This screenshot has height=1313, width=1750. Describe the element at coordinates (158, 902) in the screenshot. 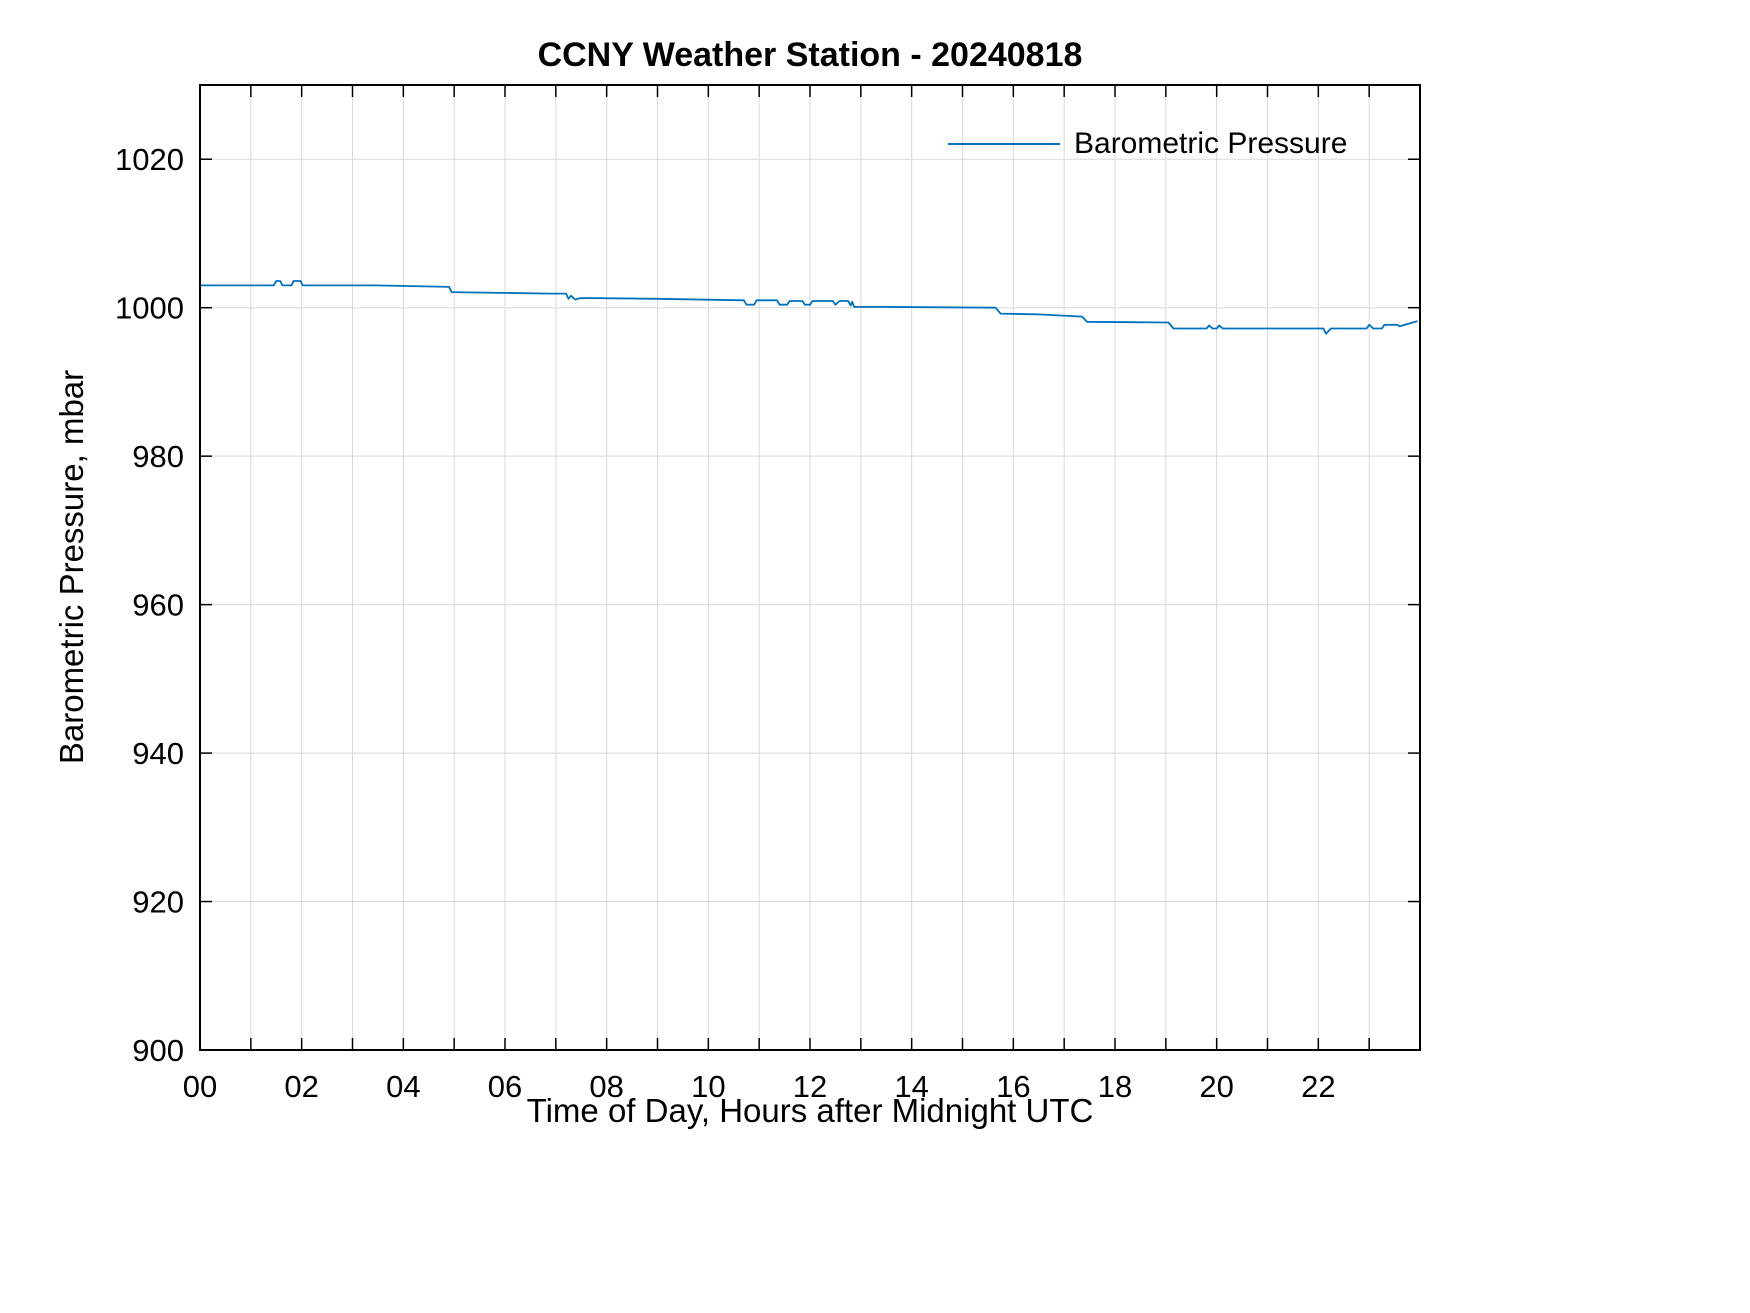

I see `y-tick-label: 920` at that location.